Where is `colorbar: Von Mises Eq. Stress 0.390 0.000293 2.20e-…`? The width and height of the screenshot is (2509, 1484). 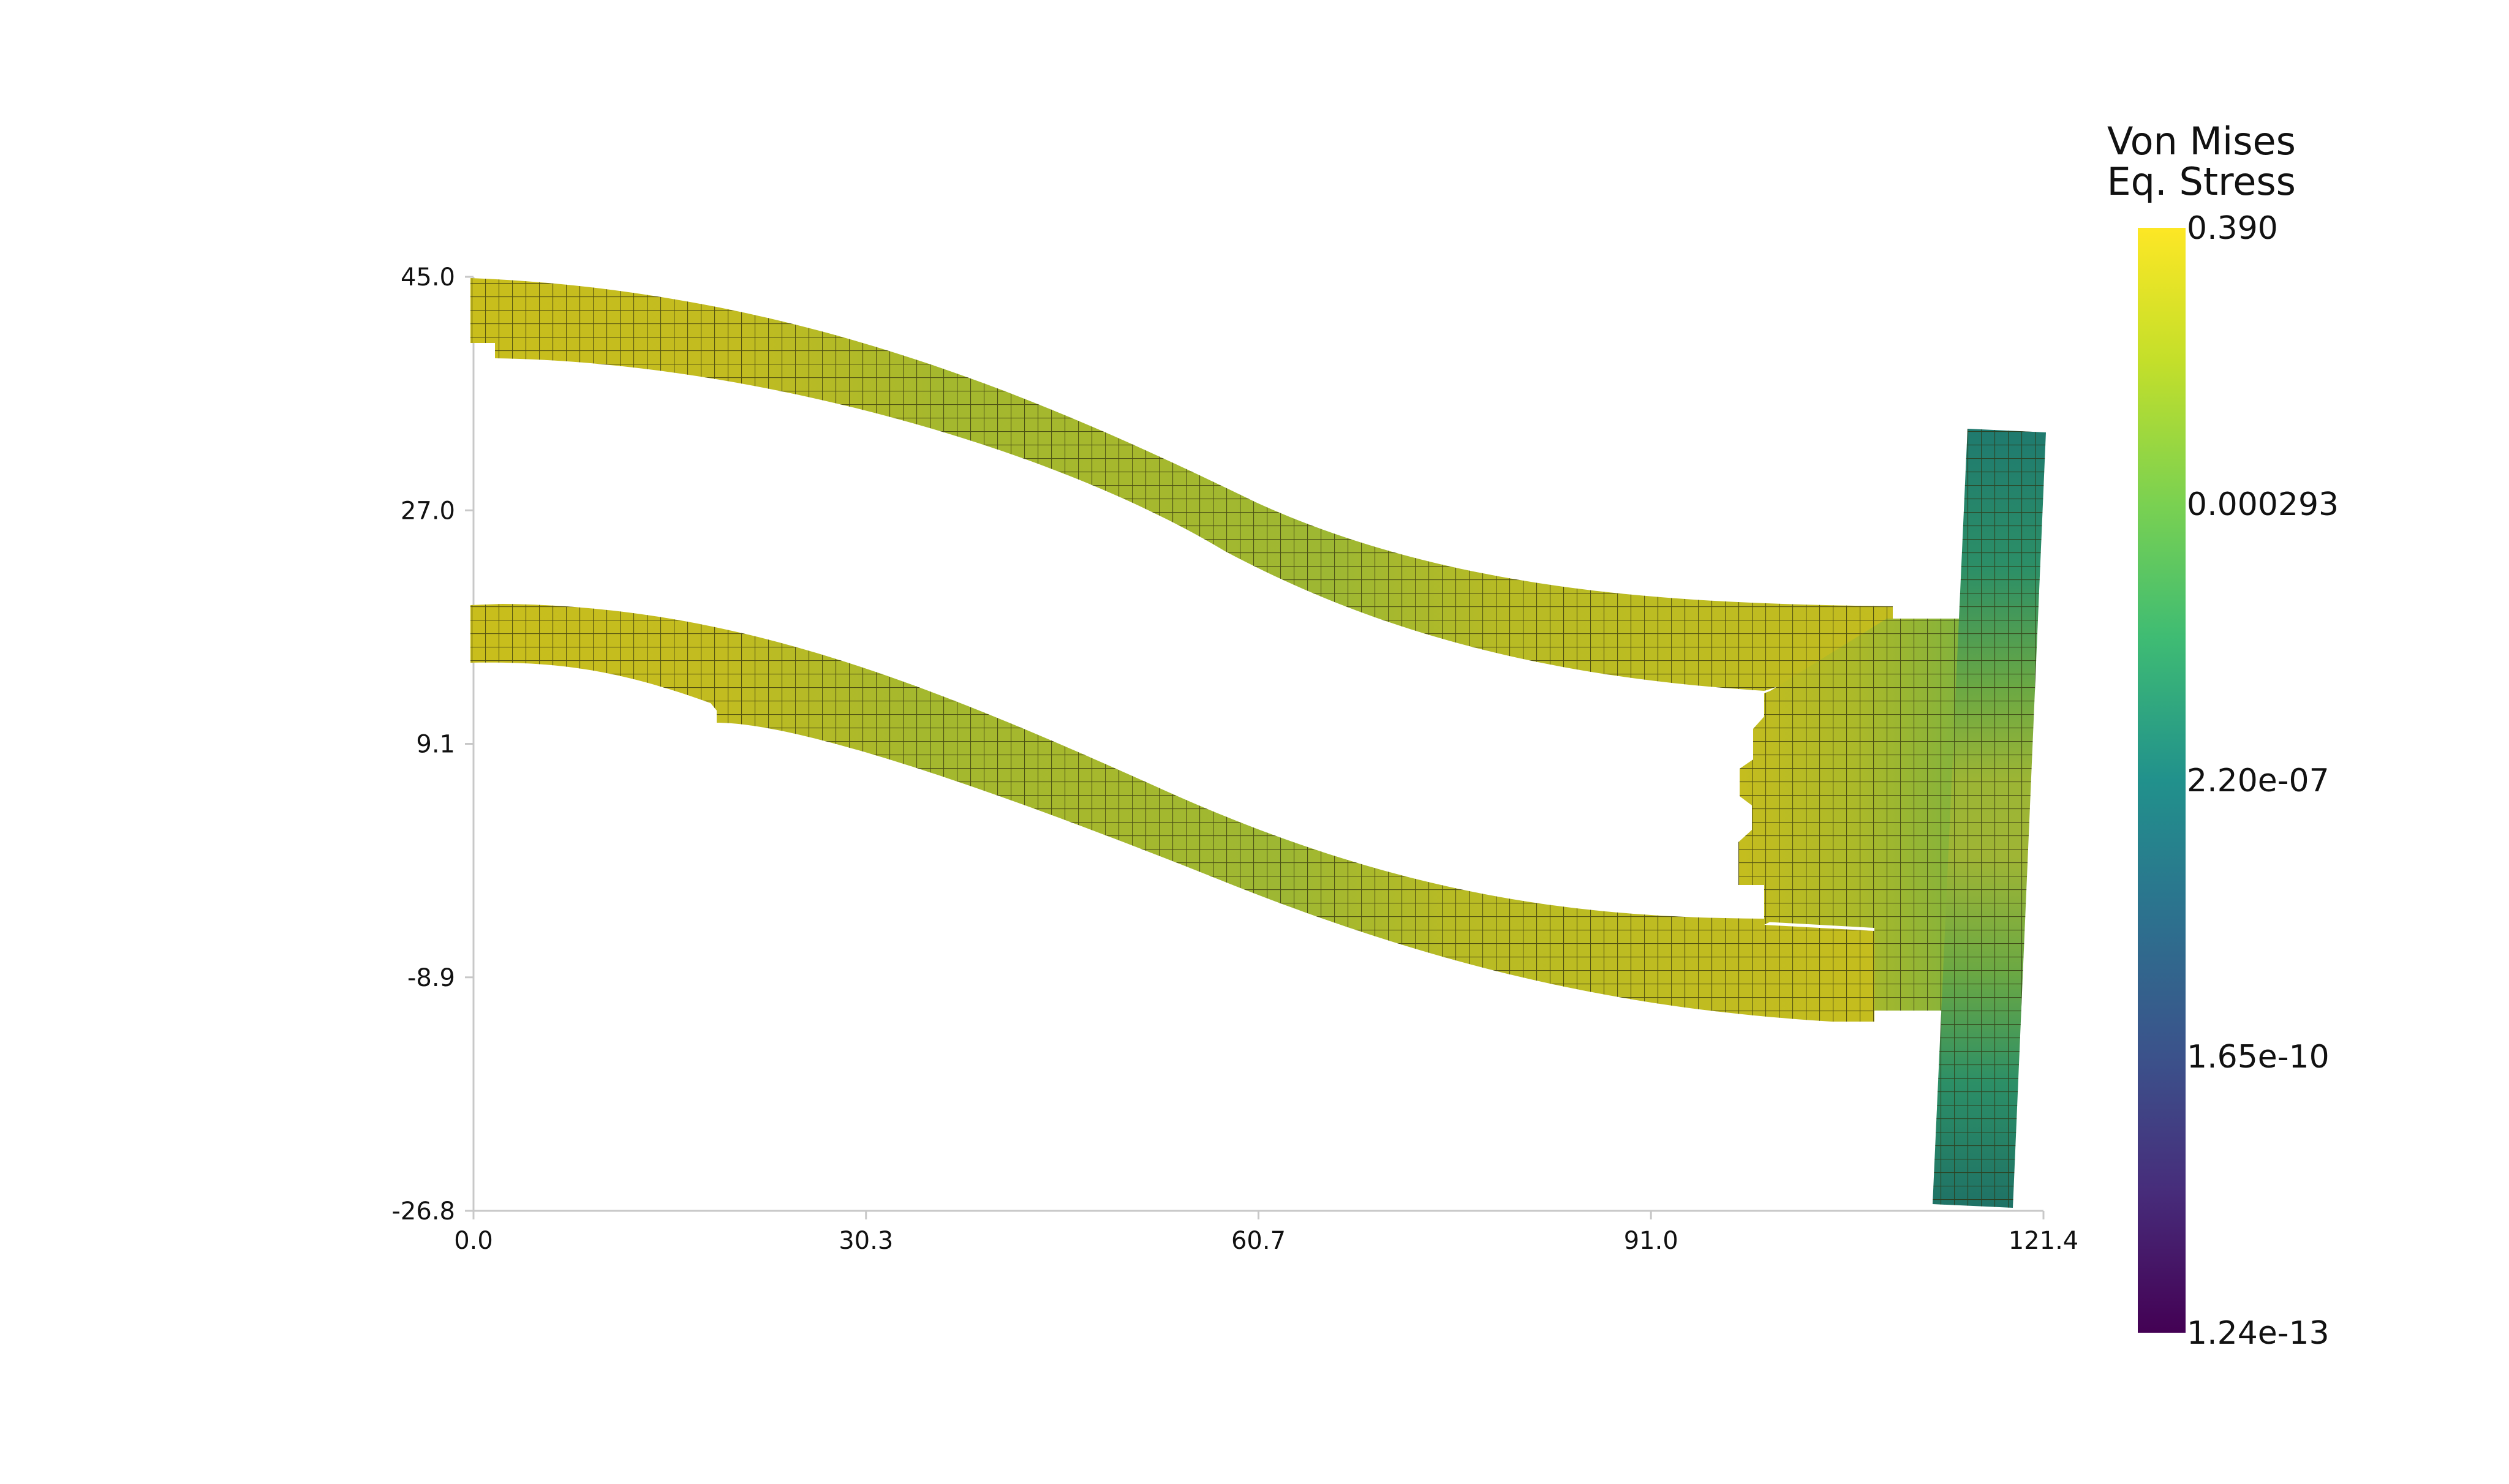
colorbar: Von Mises Eq. Stress 0.390 0.000293 2.20e-… is located at coordinates (2223, 735).